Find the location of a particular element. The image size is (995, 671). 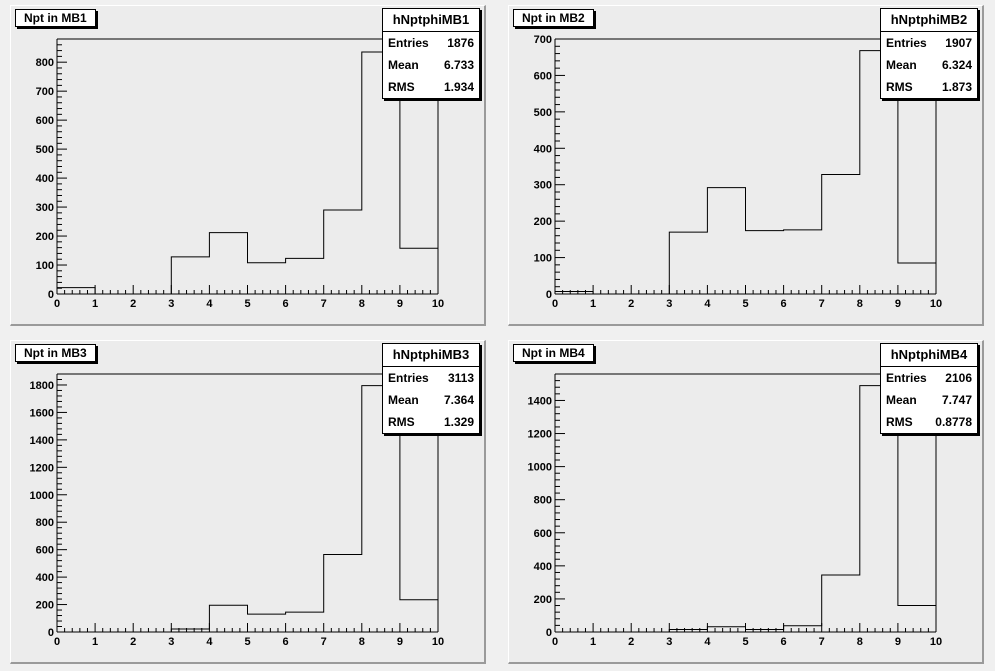

stats-rms-value: 0.8778 is located at coordinates (953, 422).